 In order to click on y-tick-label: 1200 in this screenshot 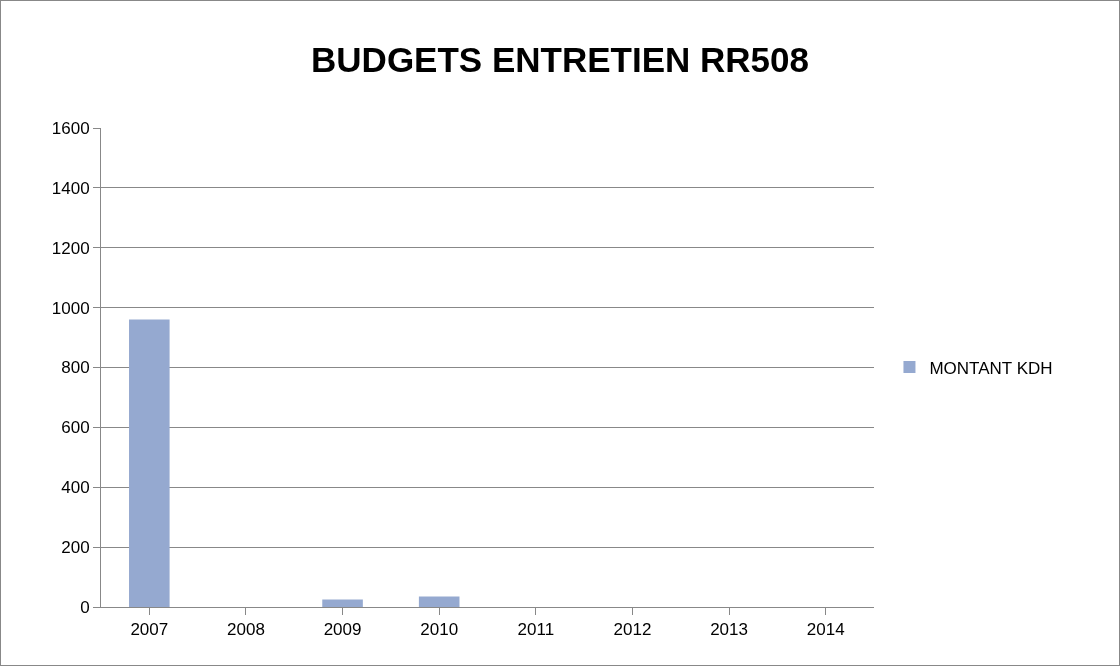, I will do `click(70, 248)`.